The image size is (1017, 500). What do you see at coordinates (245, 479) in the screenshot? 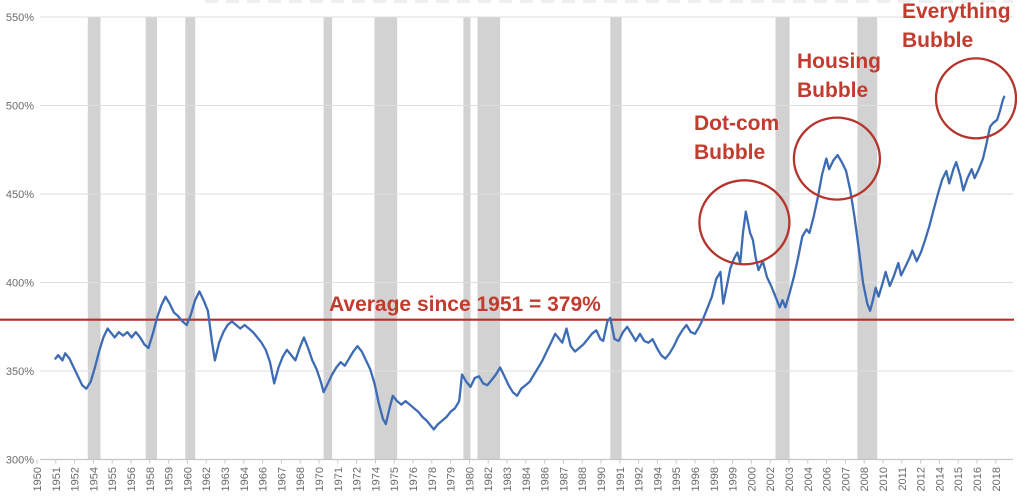
I see `x-axis-tick-label: 1964` at bounding box center [245, 479].